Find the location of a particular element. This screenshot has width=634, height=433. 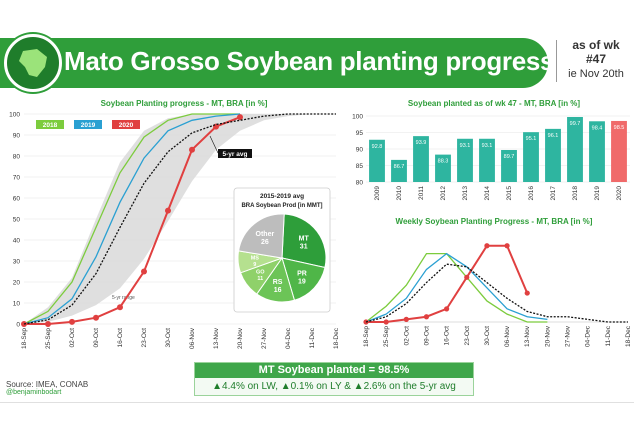

legend-swatch-2018 is located at coordinates (50, 124).